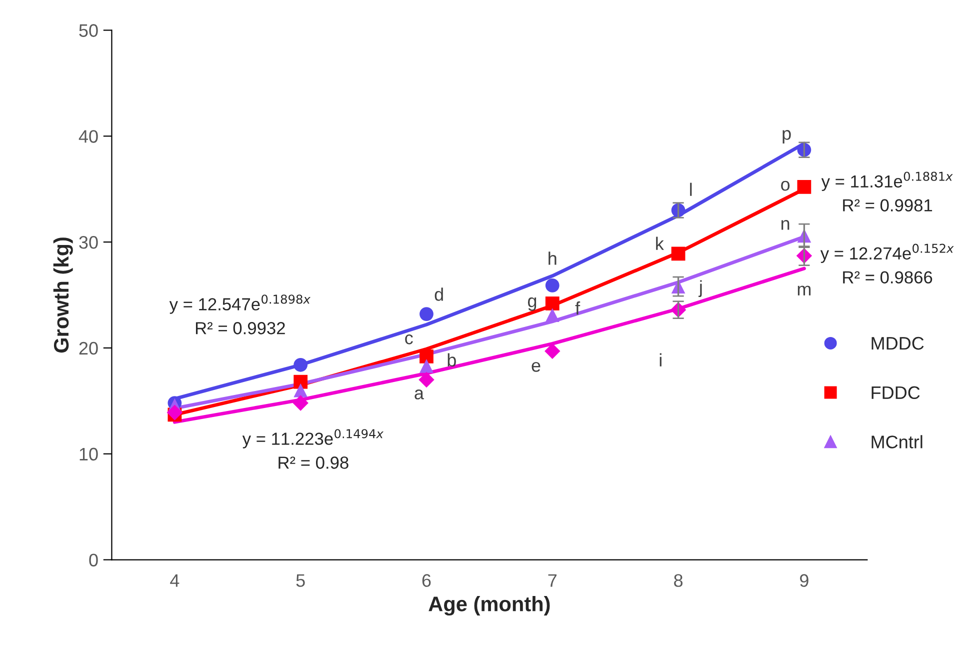  What do you see at coordinates (552, 580) in the screenshot?
I see `x-tick-label: 7` at bounding box center [552, 580].